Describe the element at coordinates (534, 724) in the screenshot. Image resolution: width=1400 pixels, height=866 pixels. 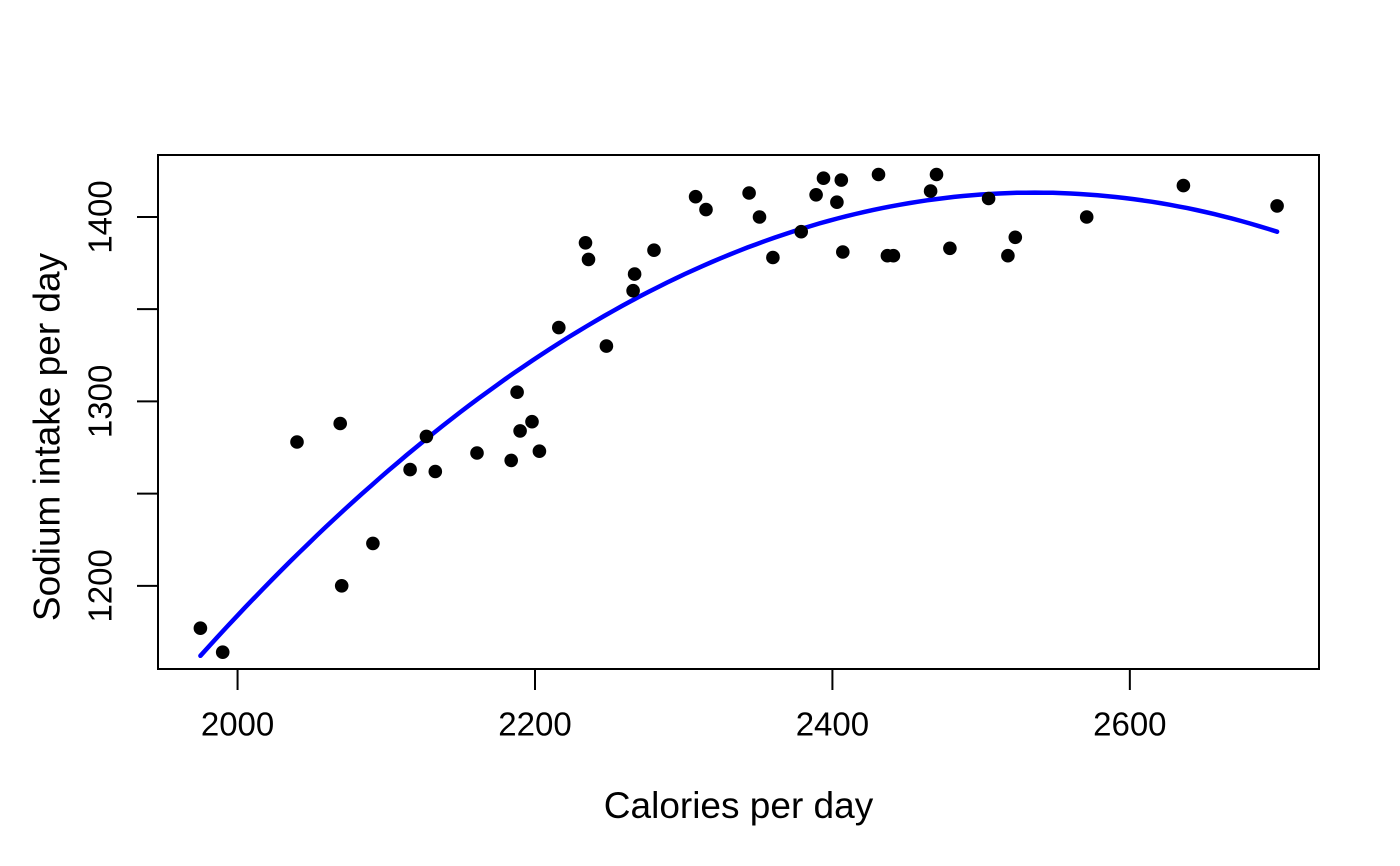
I see `x-tick-label: 2200` at that location.